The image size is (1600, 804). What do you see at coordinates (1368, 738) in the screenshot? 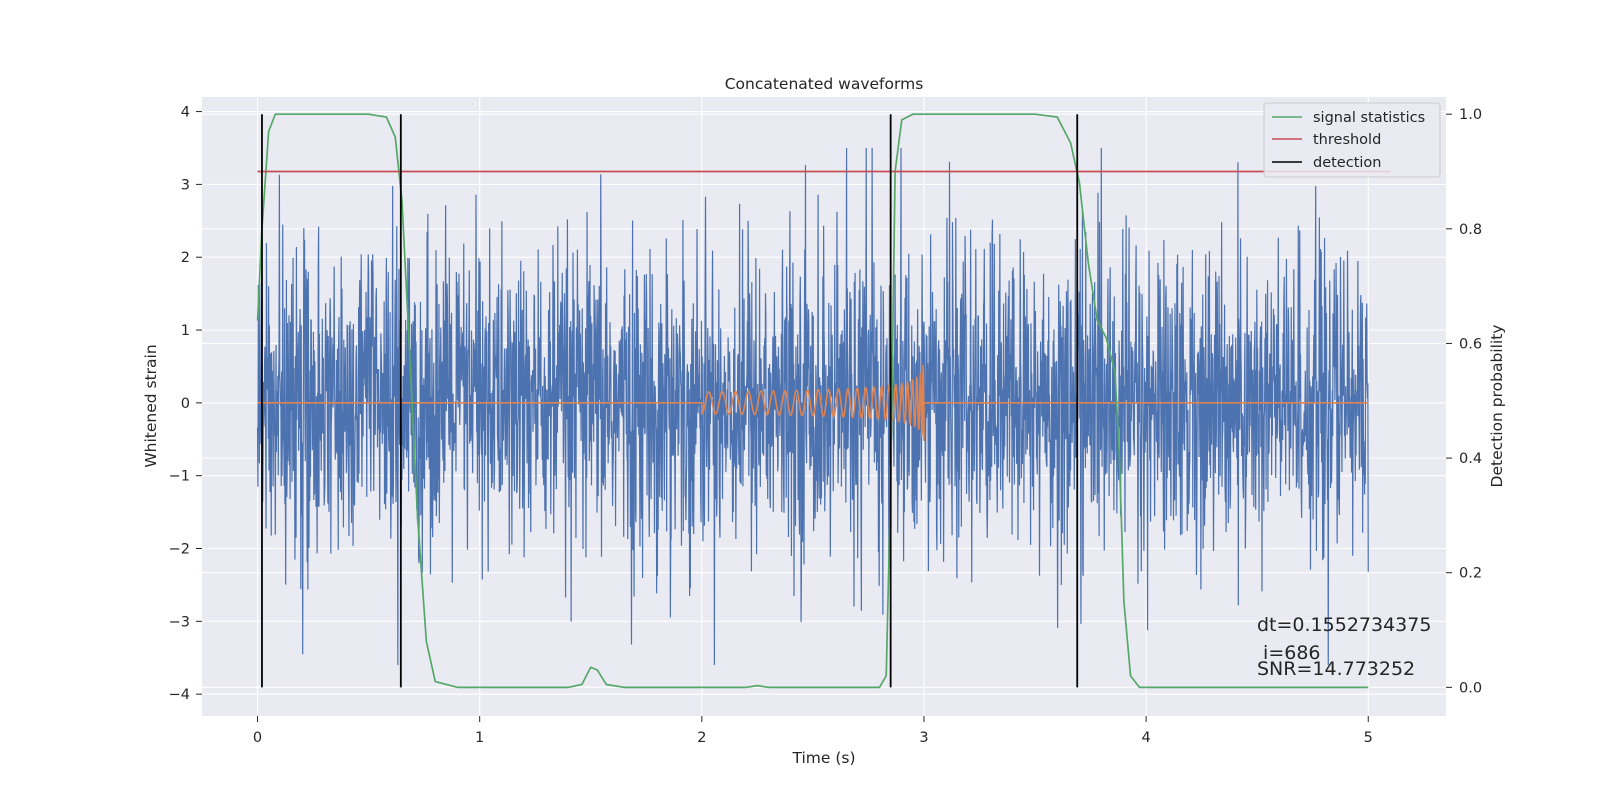
I see `x-tick-label: 5` at bounding box center [1368, 738].